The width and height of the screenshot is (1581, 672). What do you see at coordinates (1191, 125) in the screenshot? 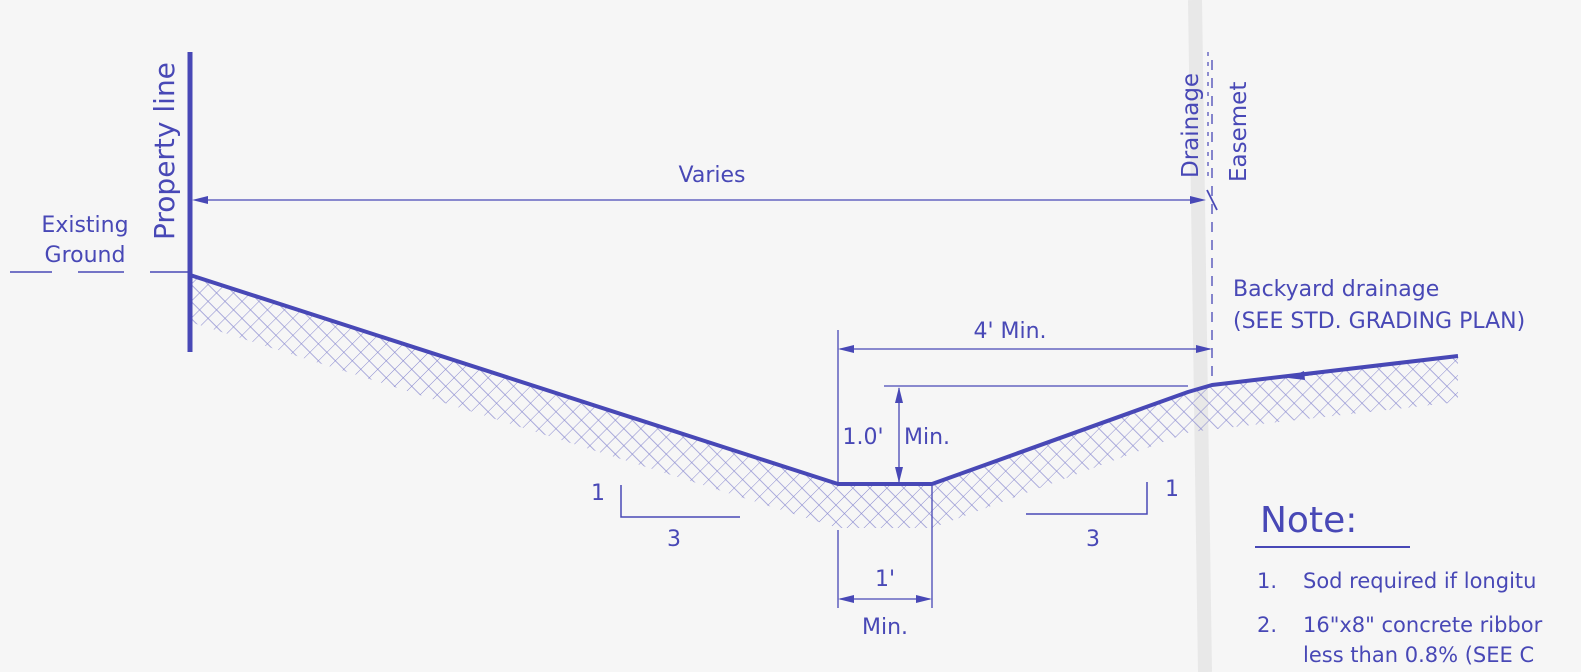
I see `drainage-label: Drainage` at bounding box center [1191, 125].